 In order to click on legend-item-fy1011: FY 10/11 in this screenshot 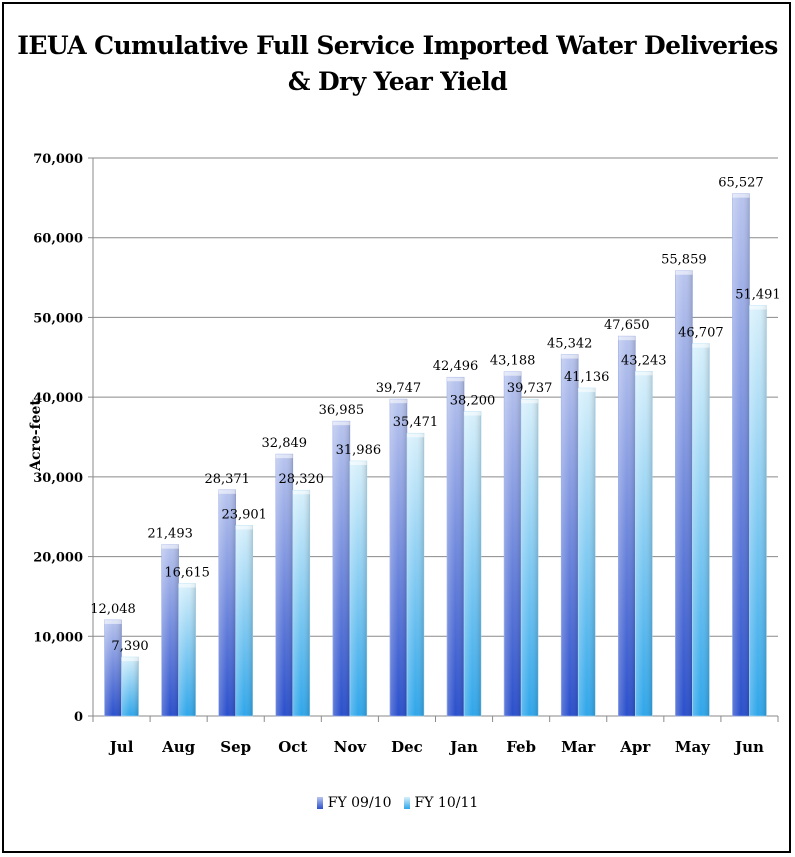, I will do `click(441, 803)`.